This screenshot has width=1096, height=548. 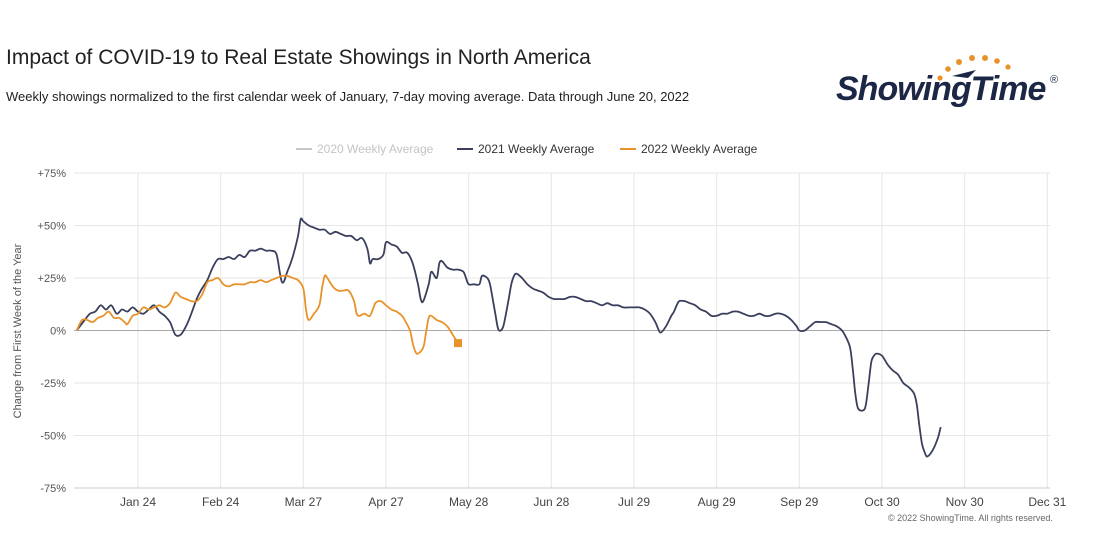 What do you see at coordinates (699, 149) in the screenshot?
I see `legend-label-2022: 2022 Weekly Average` at bounding box center [699, 149].